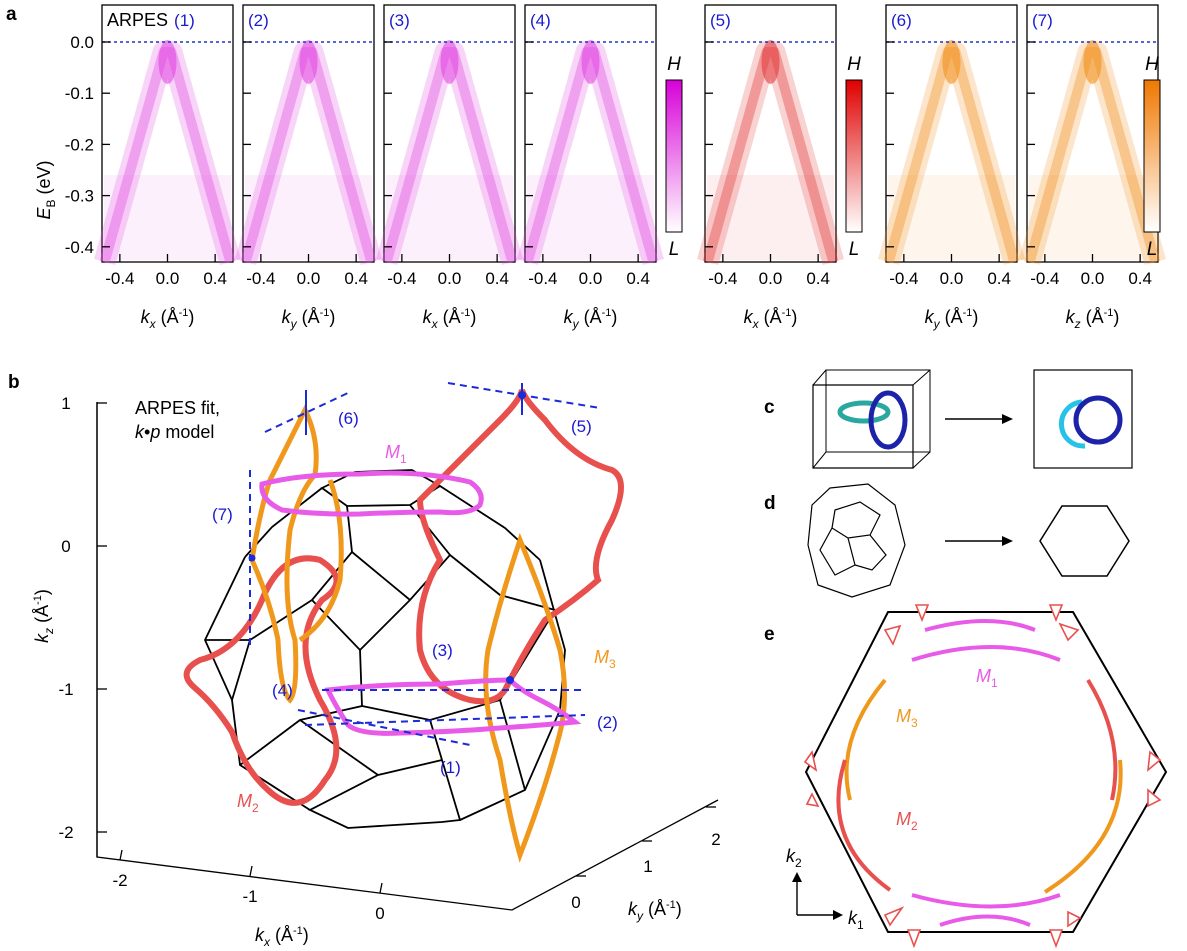 This screenshot has width=1187, height=951. Describe the element at coordinates (282, 690) in the screenshot. I see `svg-text: (4)` at that location.